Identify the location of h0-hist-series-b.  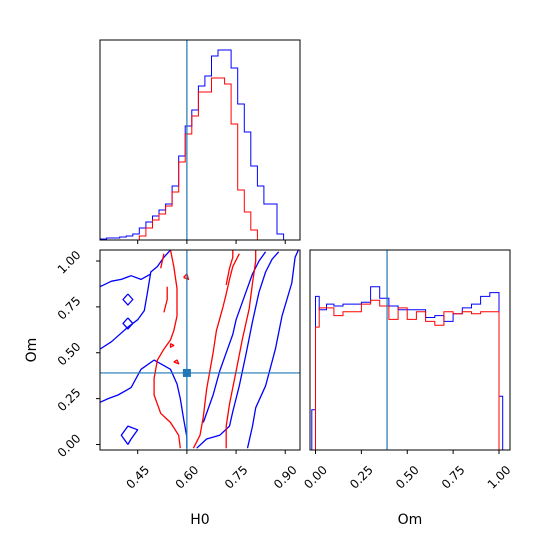
(198, 159).